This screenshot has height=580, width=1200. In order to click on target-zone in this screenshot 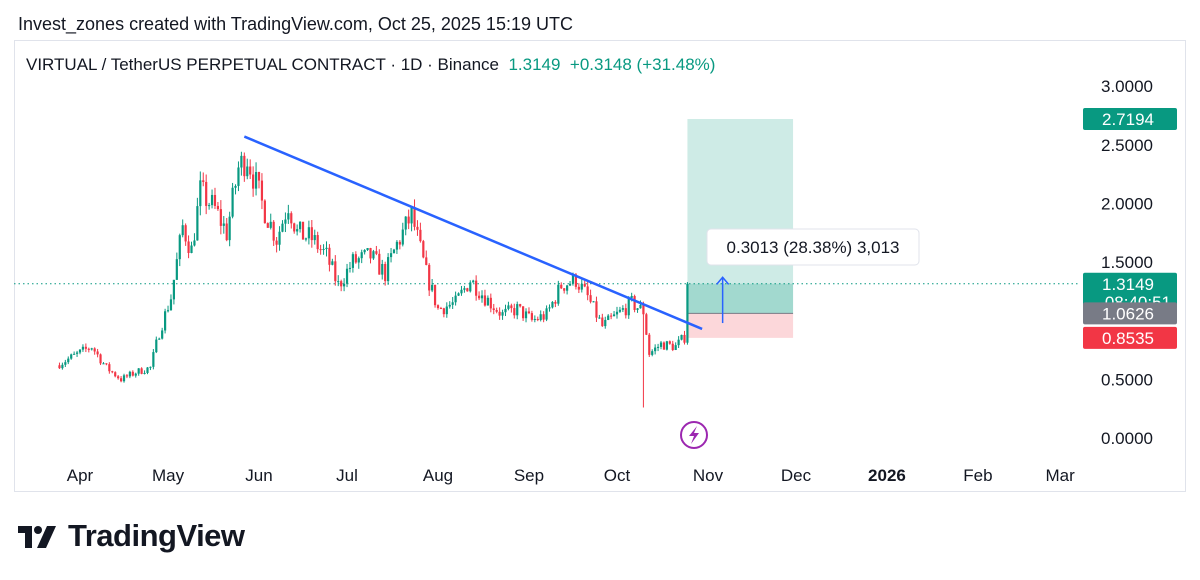, I will do `click(740, 216)`.